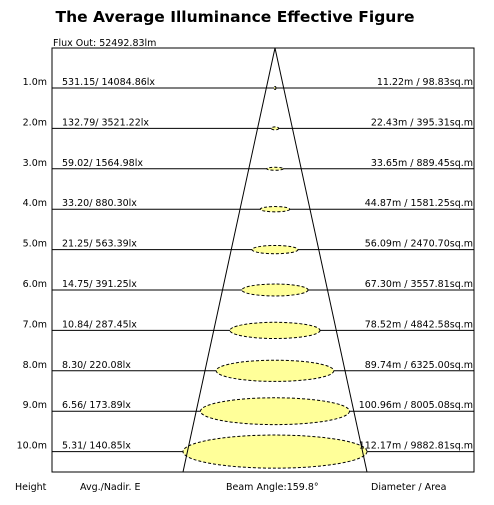  What do you see at coordinates (419, 244) in the screenshot?
I see `diameter-area-label: 56.09m / 2470.70sq.m` at bounding box center [419, 244].